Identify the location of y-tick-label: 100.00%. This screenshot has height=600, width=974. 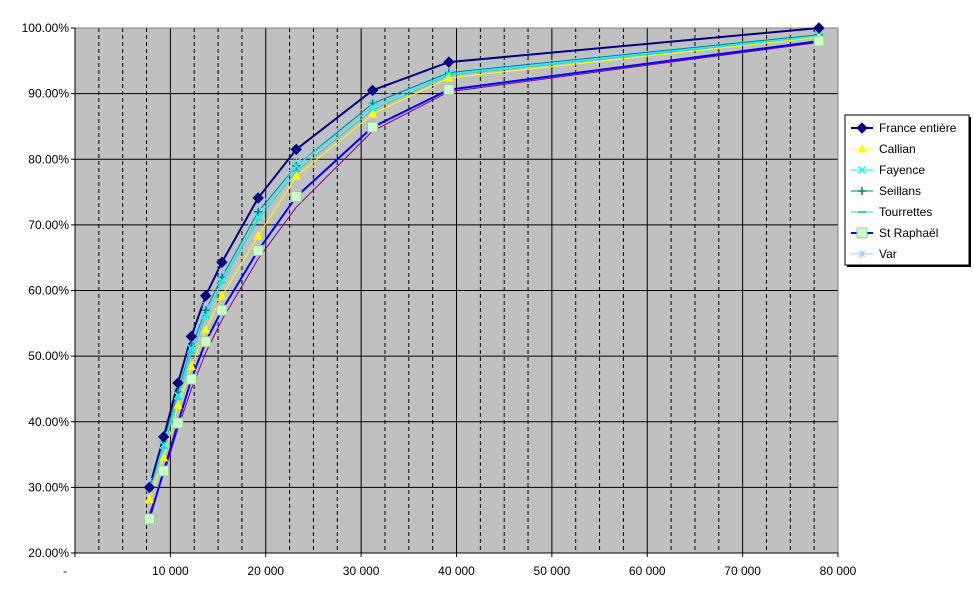
(46, 28).